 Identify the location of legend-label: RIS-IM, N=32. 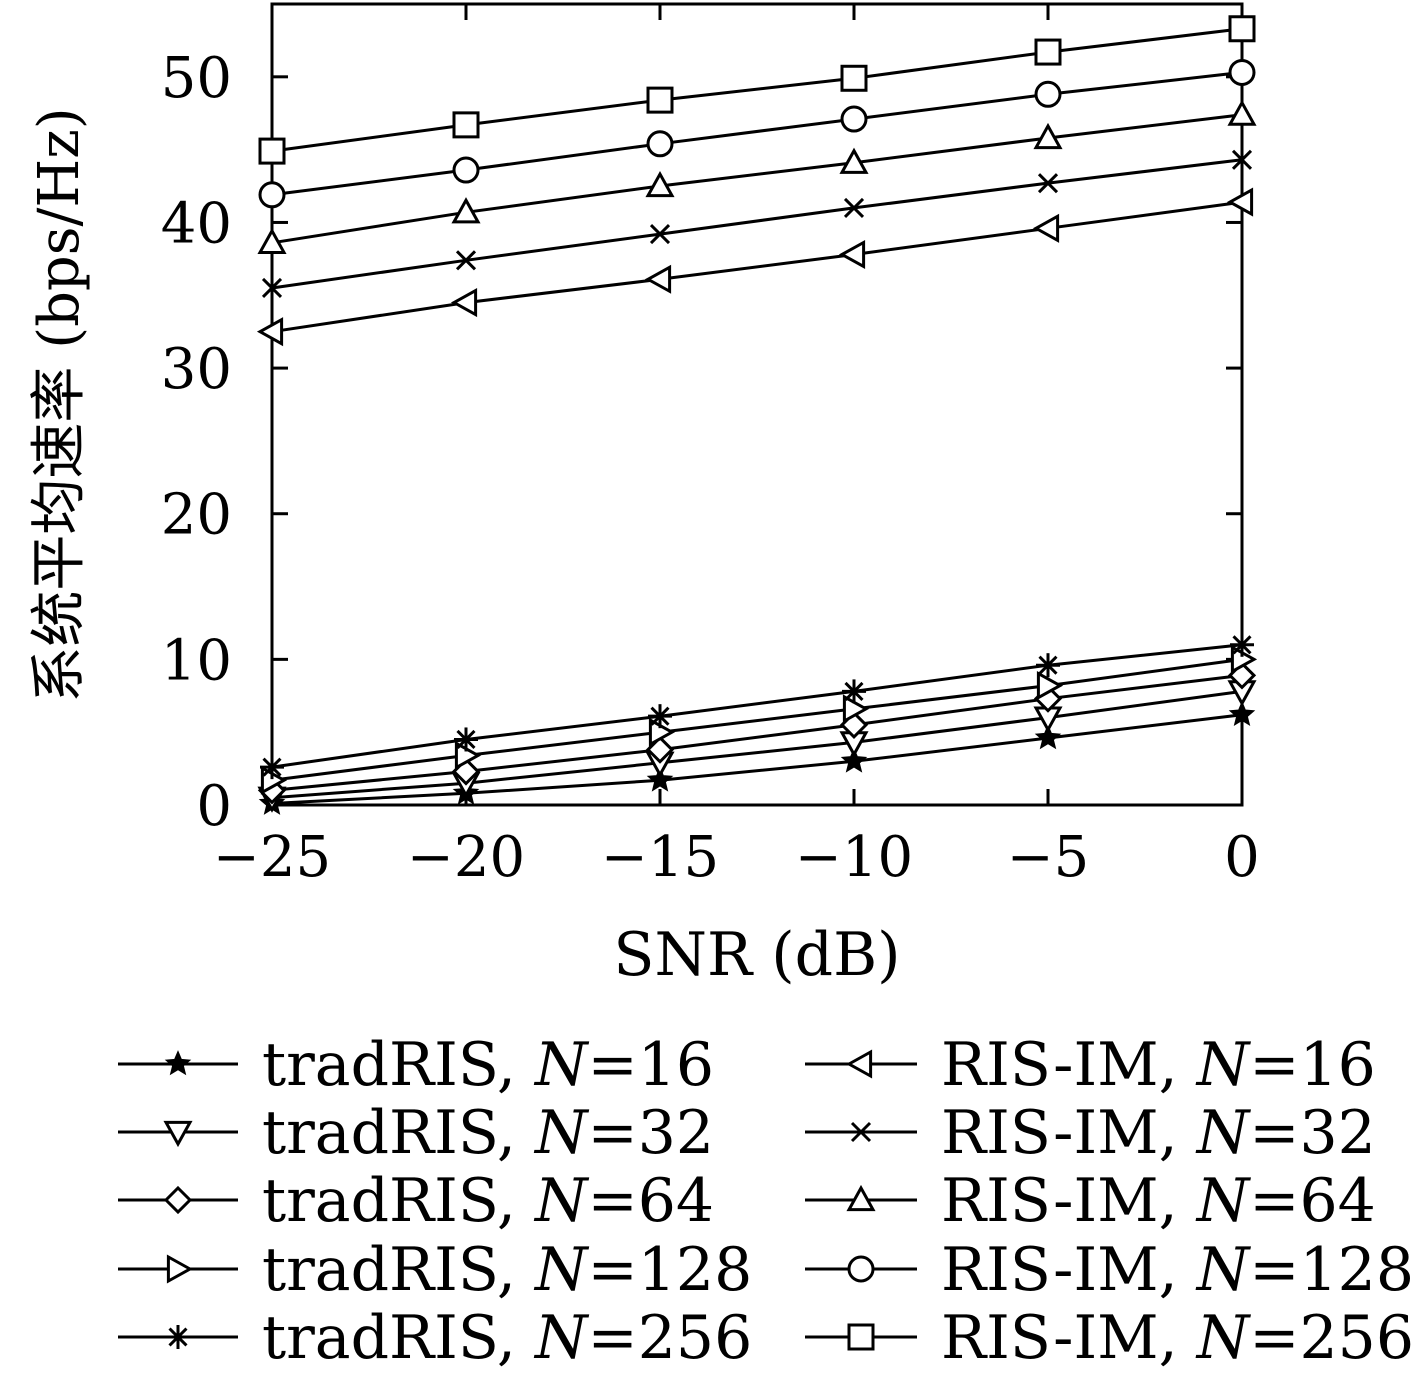
(1158, 1133).